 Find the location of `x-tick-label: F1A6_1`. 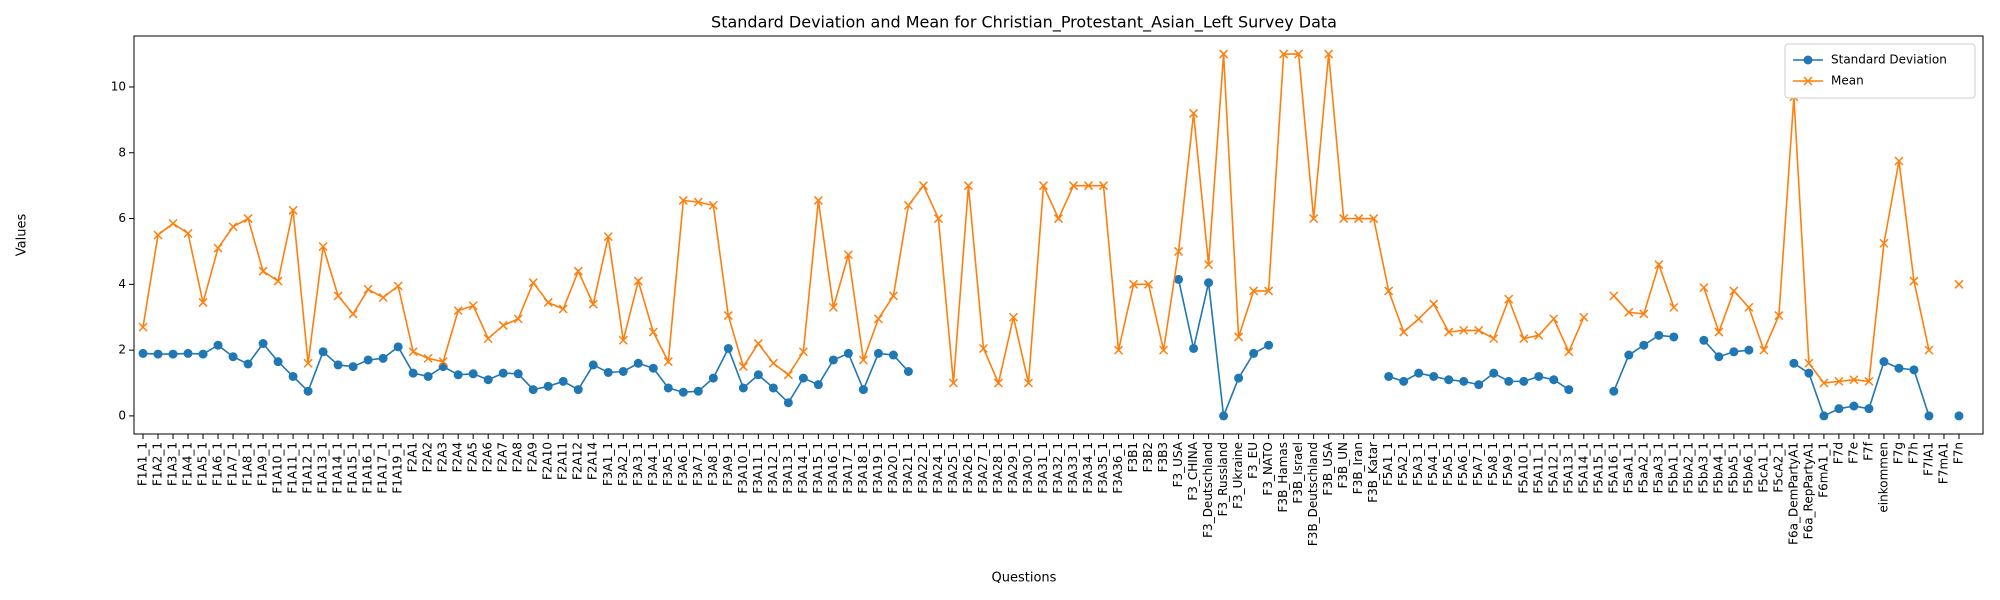

x-tick-label: F1A6_1 is located at coordinates (218, 464).